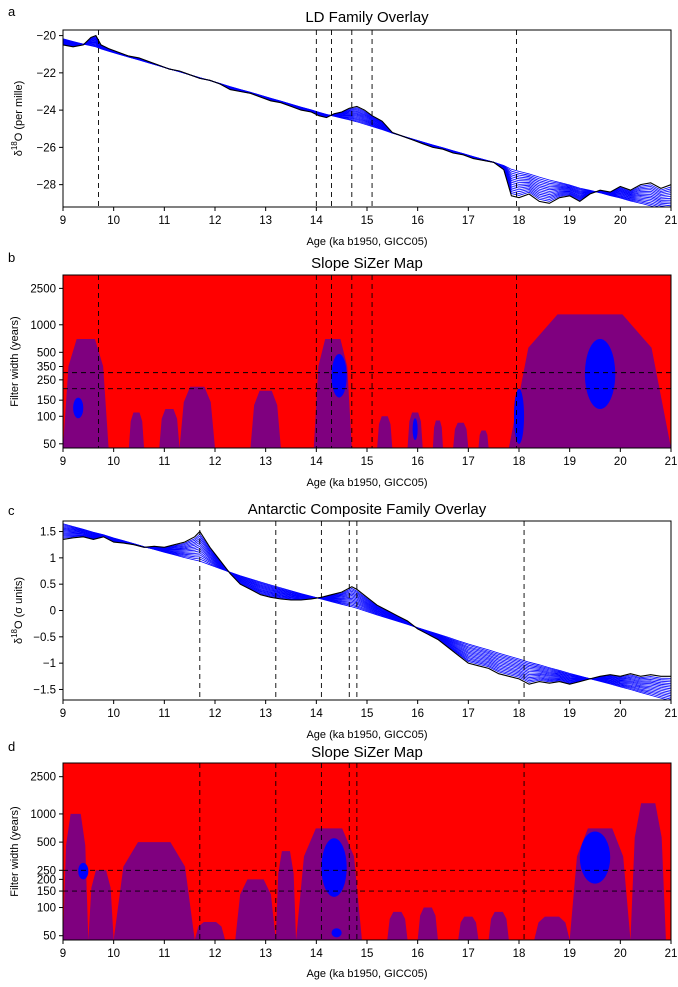 The image size is (678, 987). What do you see at coordinates (11, 510) in the screenshot?
I see `panel-letter: c` at bounding box center [11, 510].